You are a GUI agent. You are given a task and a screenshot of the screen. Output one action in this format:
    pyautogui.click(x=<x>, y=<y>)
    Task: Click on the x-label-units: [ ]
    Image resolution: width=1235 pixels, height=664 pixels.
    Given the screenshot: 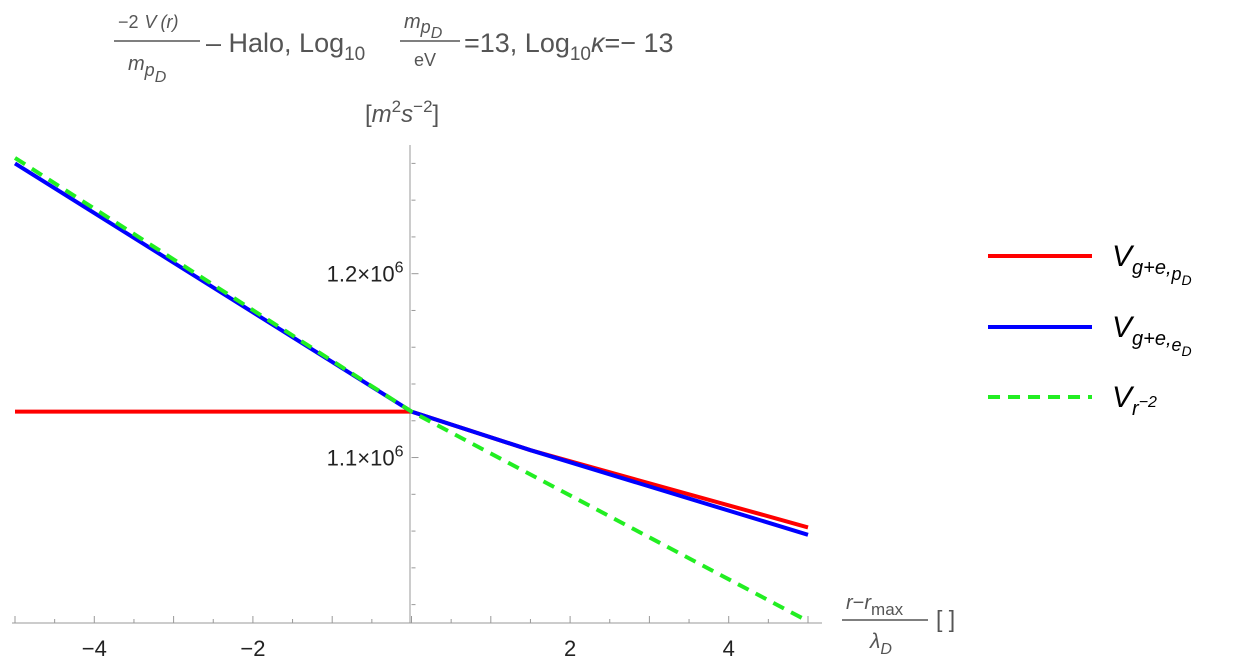 What is the action you would take?
    pyautogui.click(x=945, y=619)
    